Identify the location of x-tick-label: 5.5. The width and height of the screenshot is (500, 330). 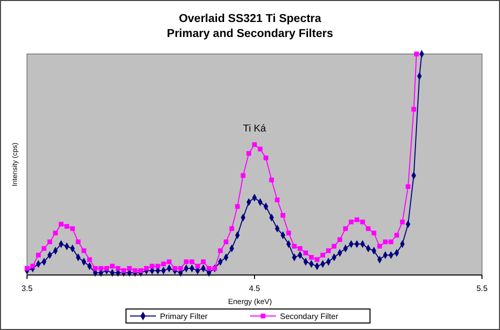
(482, 288).